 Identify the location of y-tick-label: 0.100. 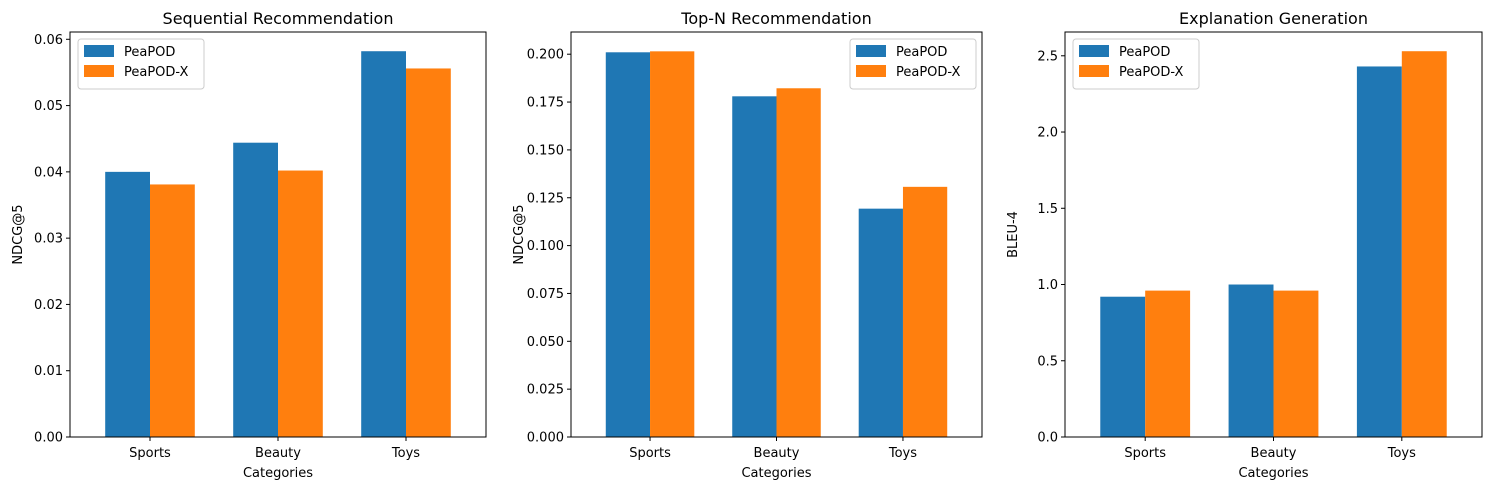
(545, 246).